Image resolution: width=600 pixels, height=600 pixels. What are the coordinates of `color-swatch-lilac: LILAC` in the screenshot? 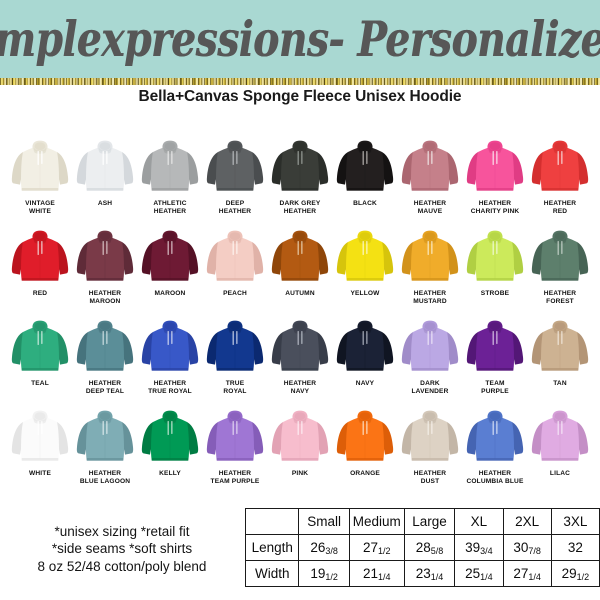 It's located at (560, 454).